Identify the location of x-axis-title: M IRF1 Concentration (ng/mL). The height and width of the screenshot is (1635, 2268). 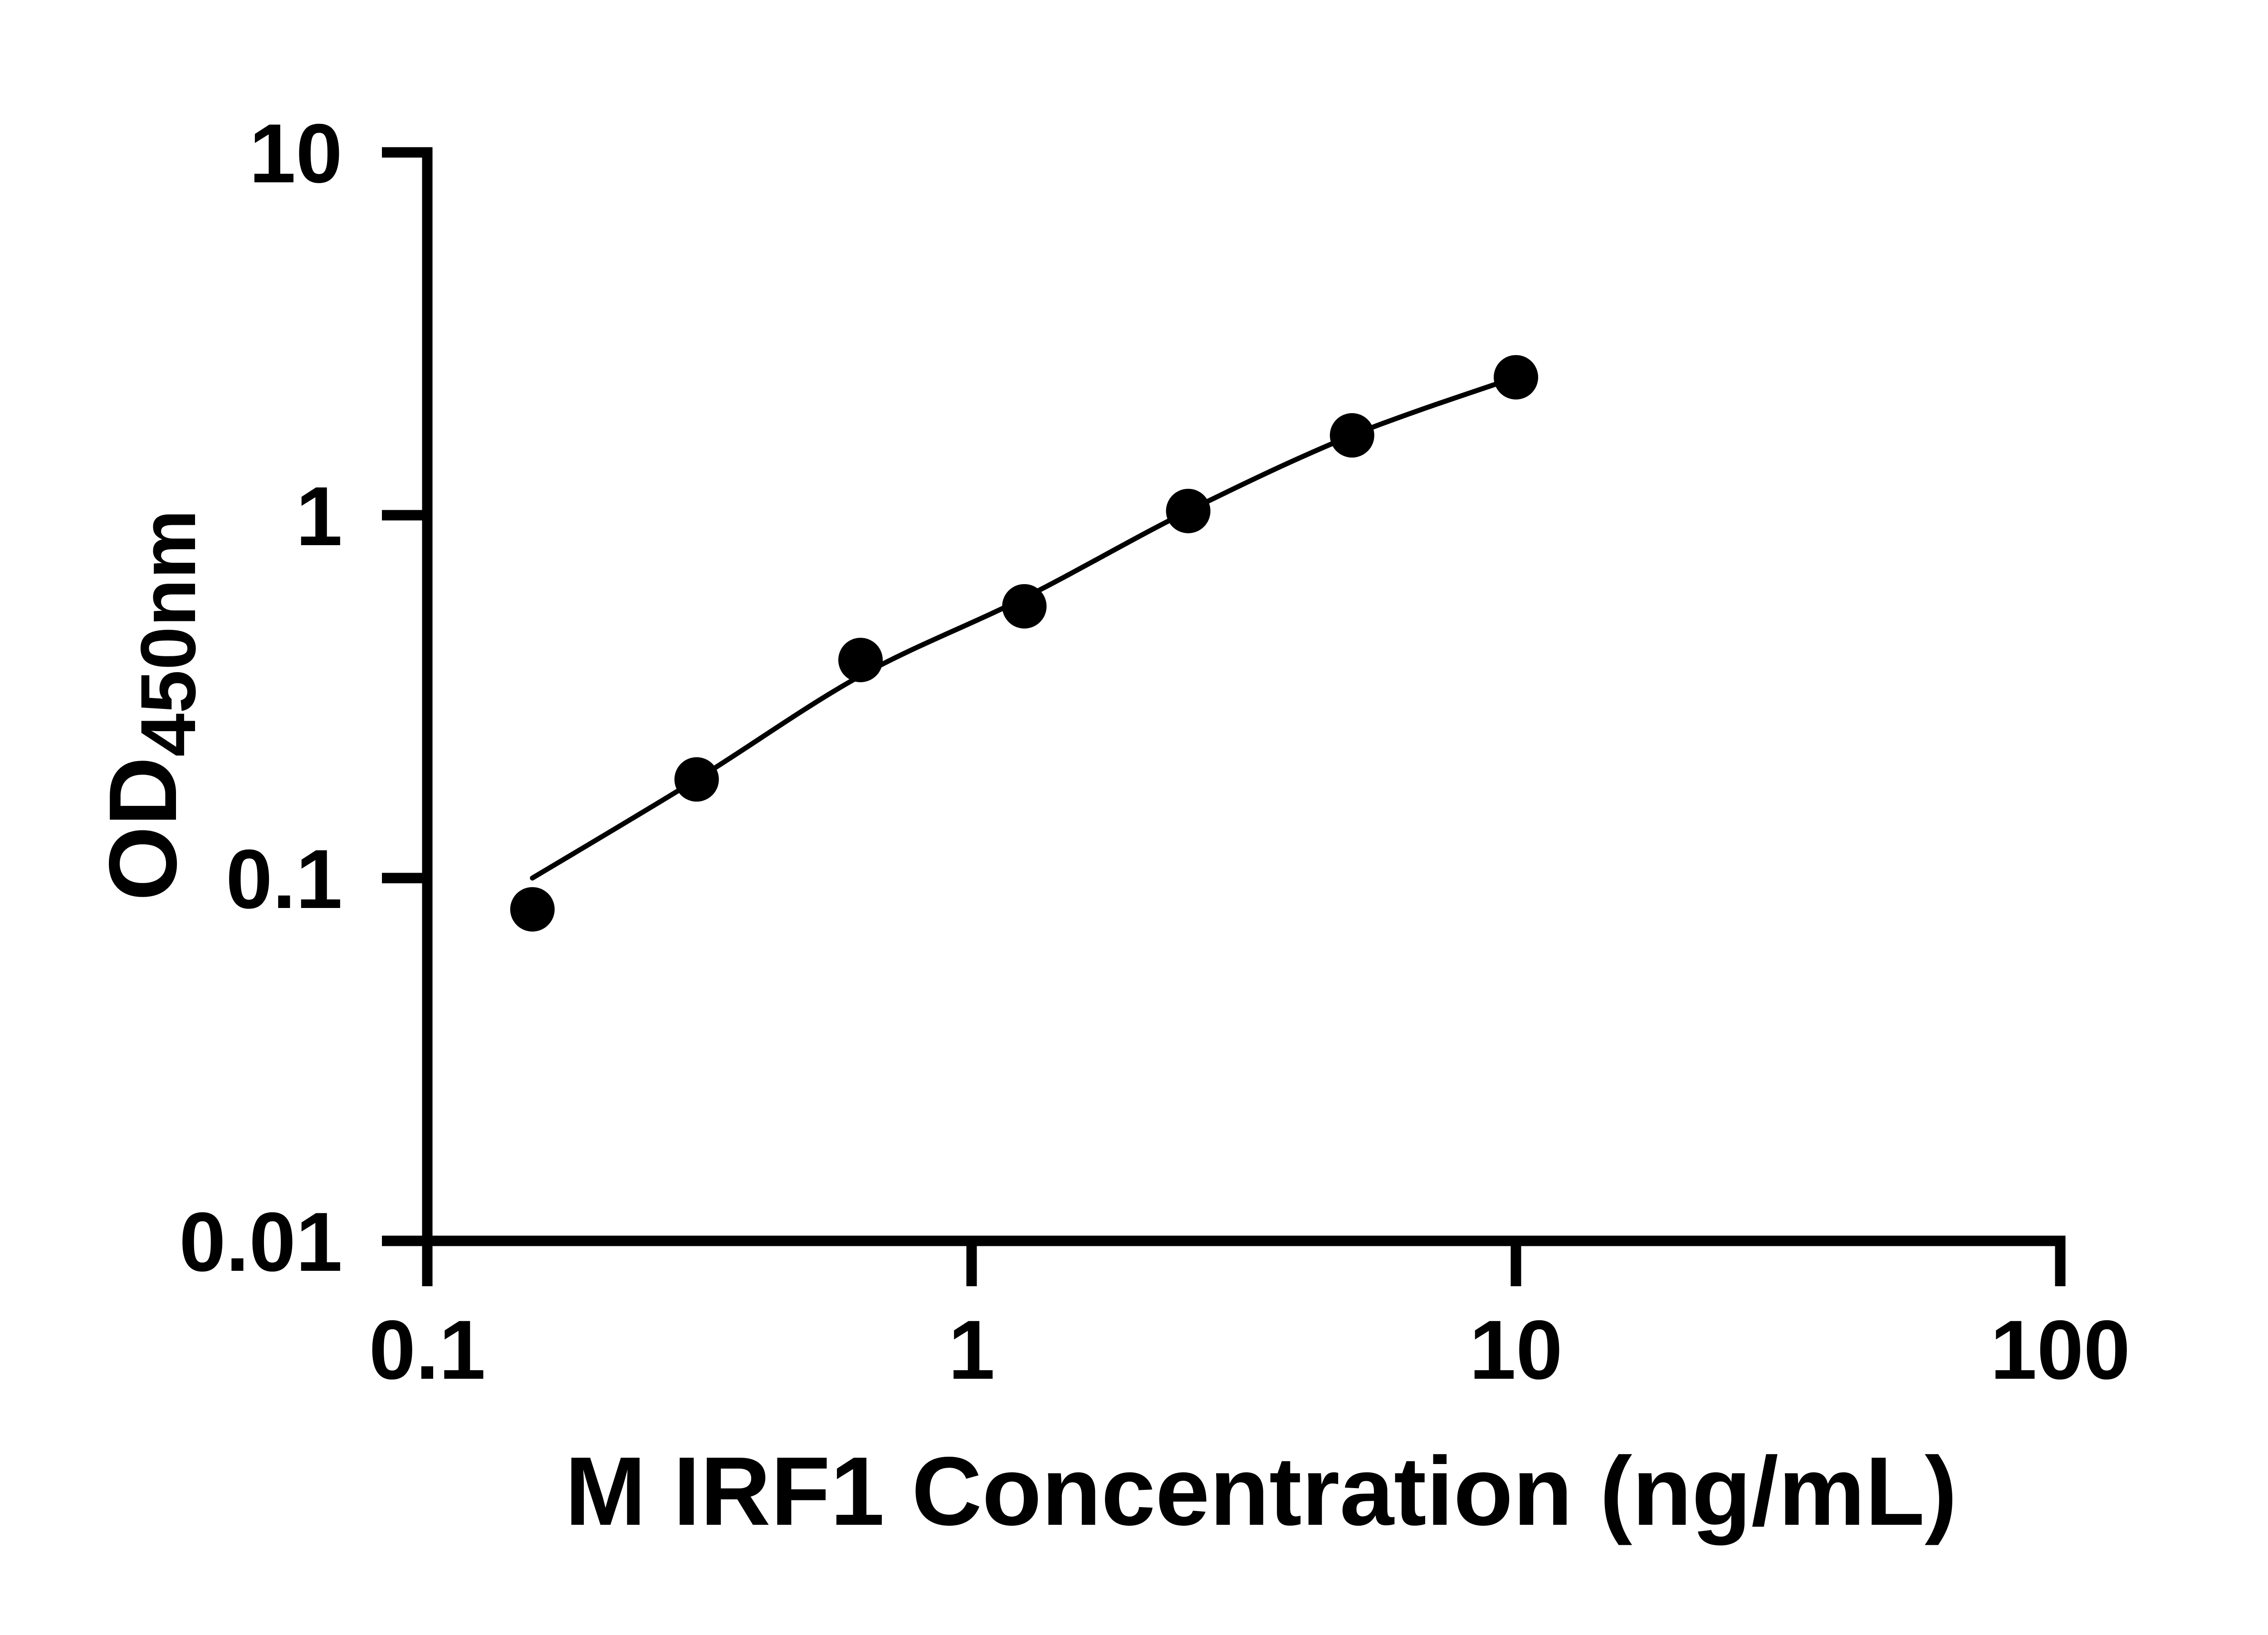
(1261, 1491).